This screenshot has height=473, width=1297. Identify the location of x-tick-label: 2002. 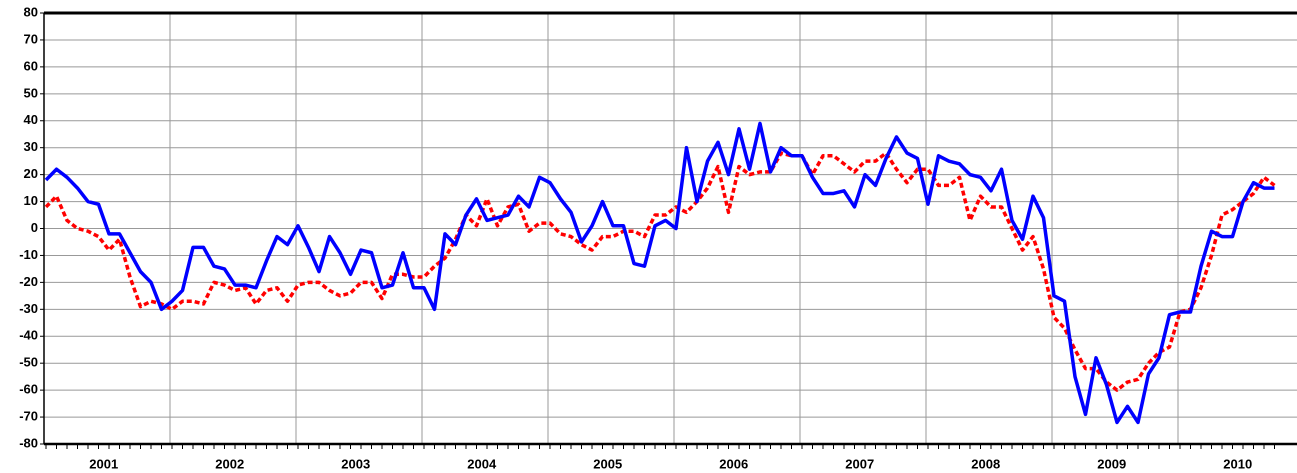
(229, 463).